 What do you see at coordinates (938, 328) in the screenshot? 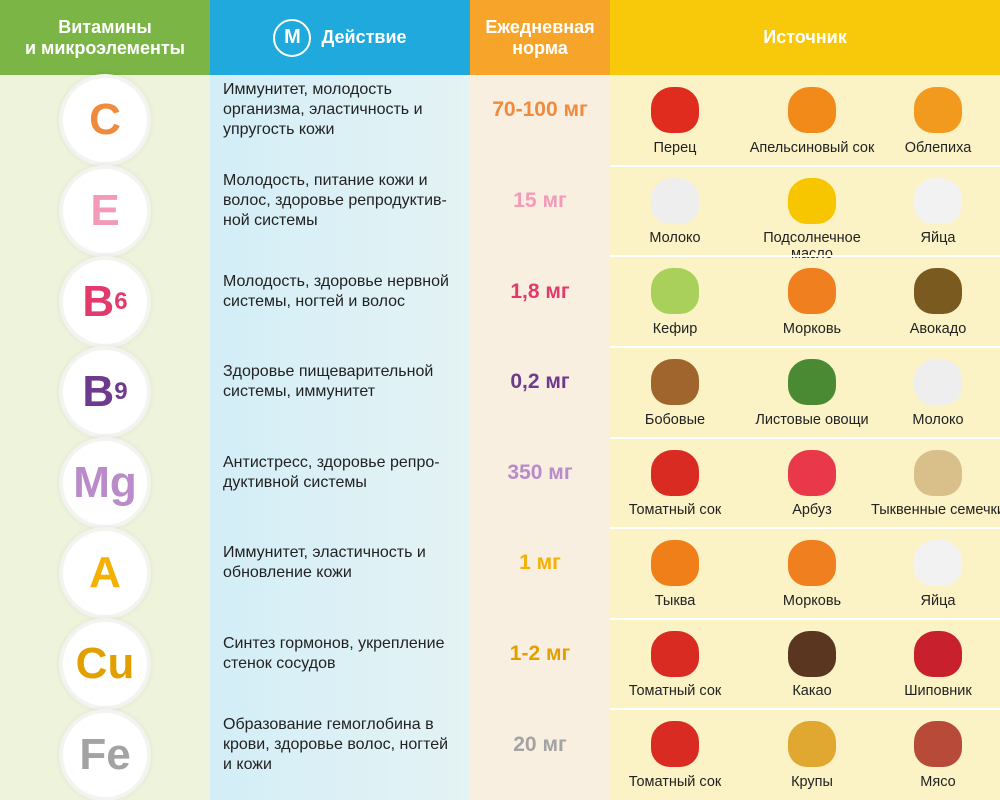
I see `source-name: Авокадо` at bounding box center [938, 328].